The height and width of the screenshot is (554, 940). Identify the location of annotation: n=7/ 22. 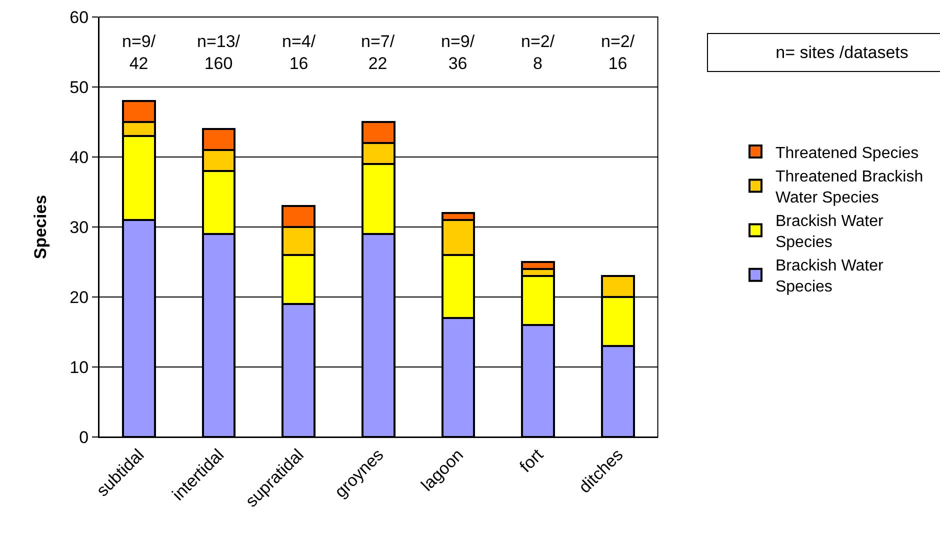
(378, 53).